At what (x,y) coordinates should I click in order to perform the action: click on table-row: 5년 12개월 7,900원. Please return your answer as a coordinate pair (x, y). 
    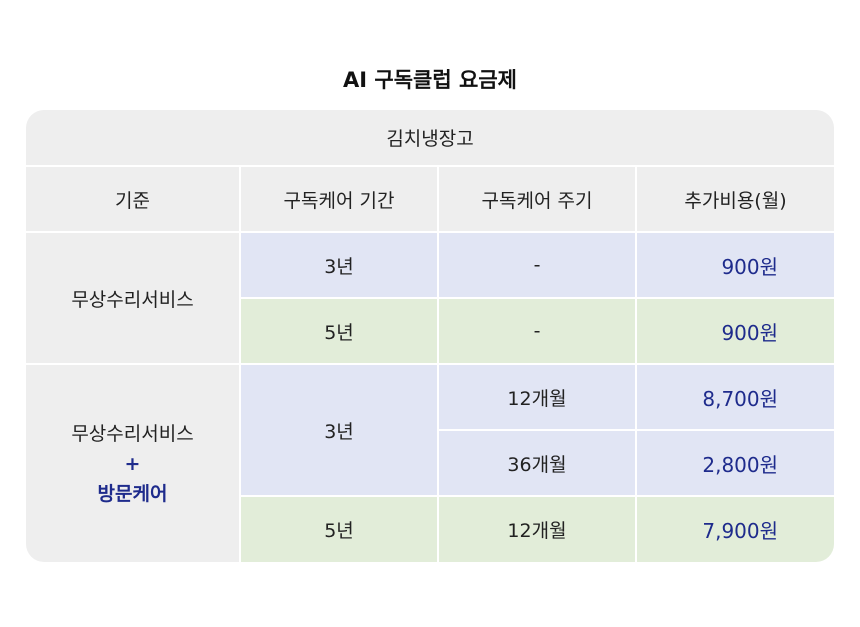
    Looking at the image, I should click on (430, 528).